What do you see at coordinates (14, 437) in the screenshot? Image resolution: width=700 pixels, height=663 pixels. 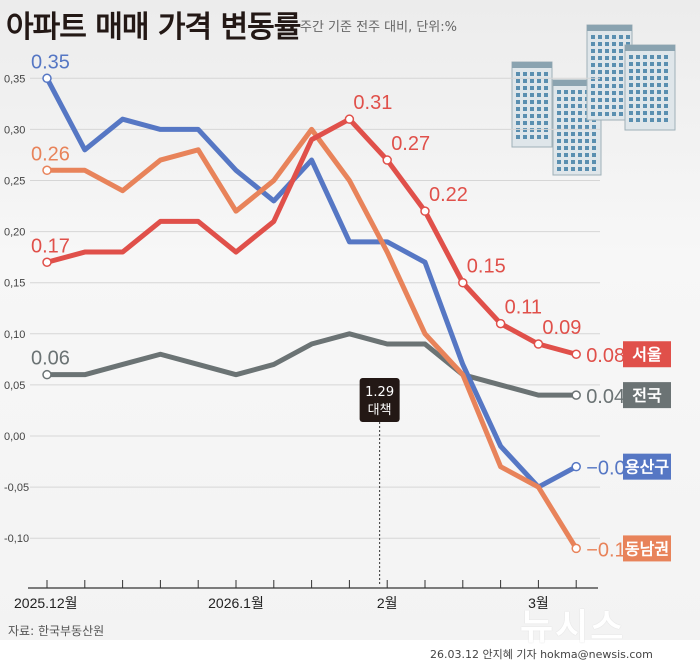 I see `y-tick-label: 0,00` at bounding box center [14, 437].